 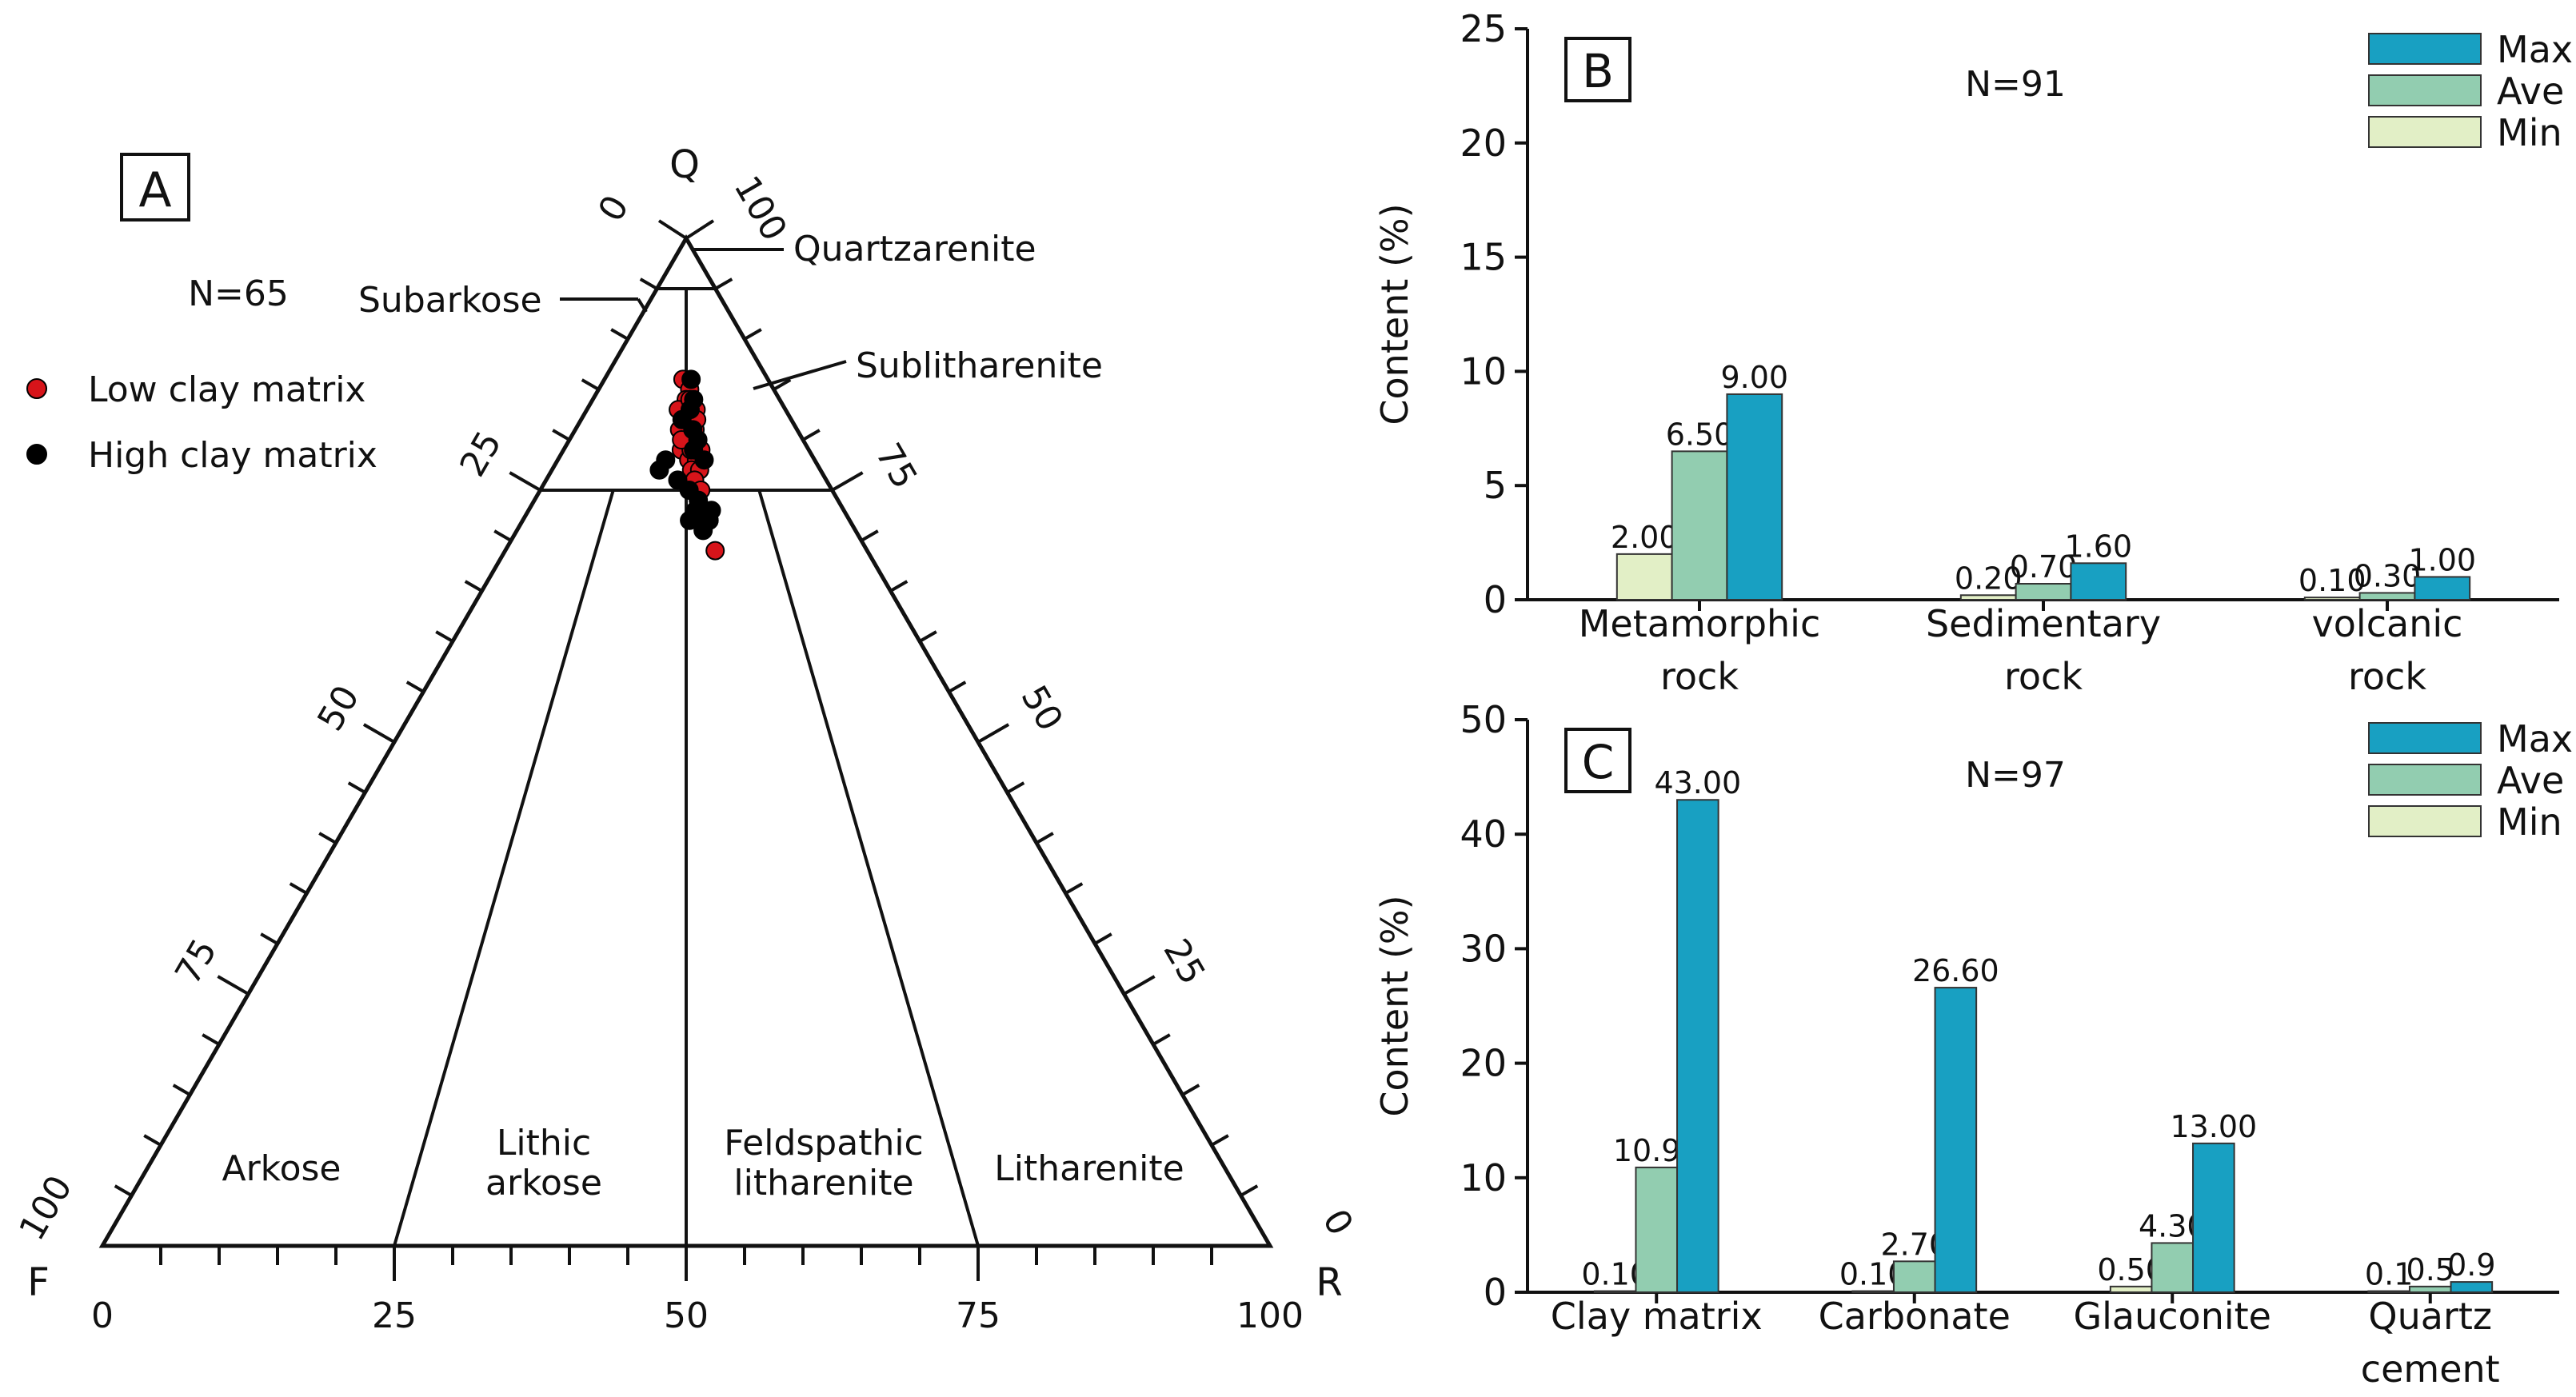 What do you see at coordinates (800, 375) in the screenshot?
I see `leader-sublitharenite` at bounding box center [800, 375].